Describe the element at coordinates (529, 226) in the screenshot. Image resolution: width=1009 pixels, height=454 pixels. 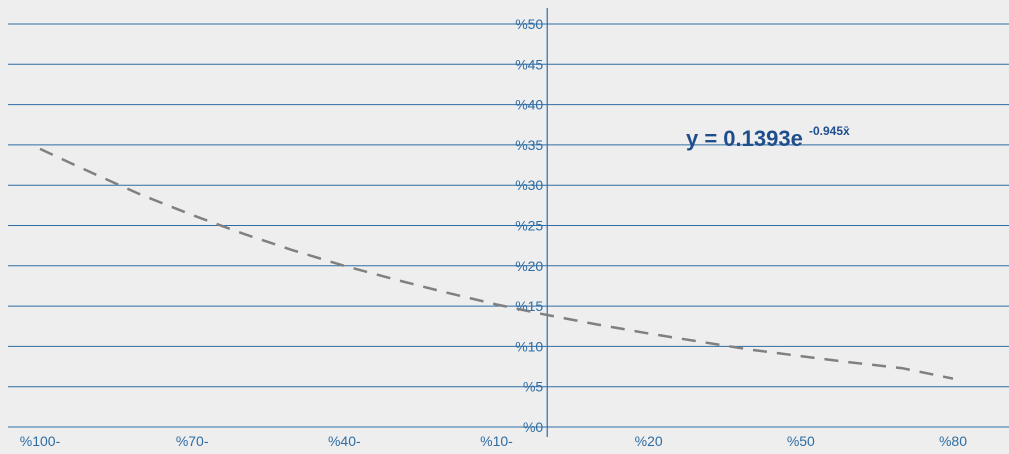
I see `y-tick-label: %25` at that location.